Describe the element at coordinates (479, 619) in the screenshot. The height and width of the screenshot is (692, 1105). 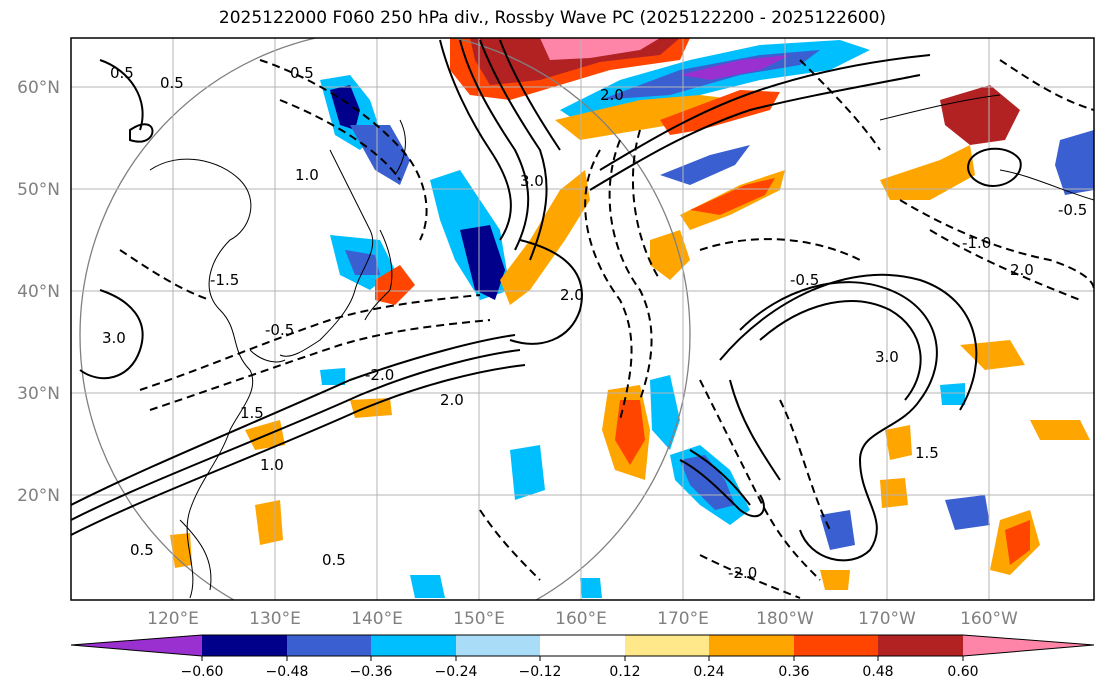
I see `lon-label-150e: 150°E` at that location.